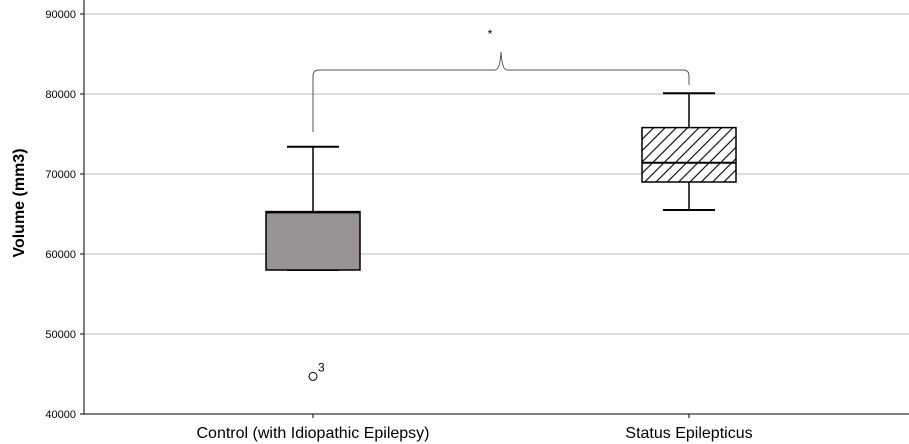 The image size is (909, 444). Describe the element at coordinates (19, 202) in the screenshot. I see `y-axis-title: Volume (mm3)` at that location.